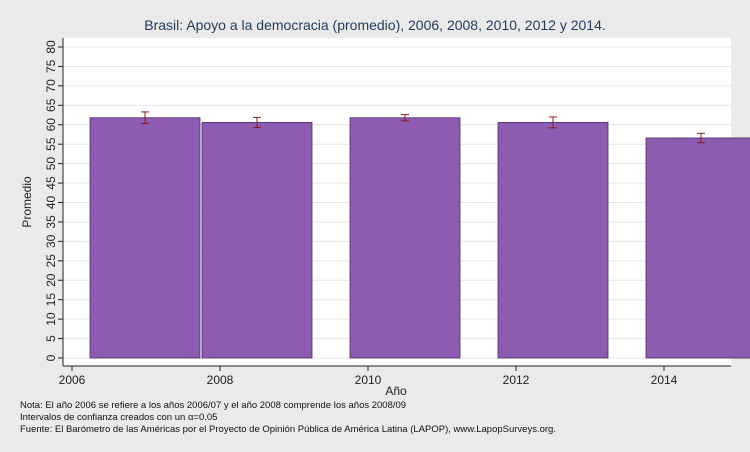  Describe the element at coordinates (51, 47) in the screenshot. I see `y-tick-label: 80` at that location.